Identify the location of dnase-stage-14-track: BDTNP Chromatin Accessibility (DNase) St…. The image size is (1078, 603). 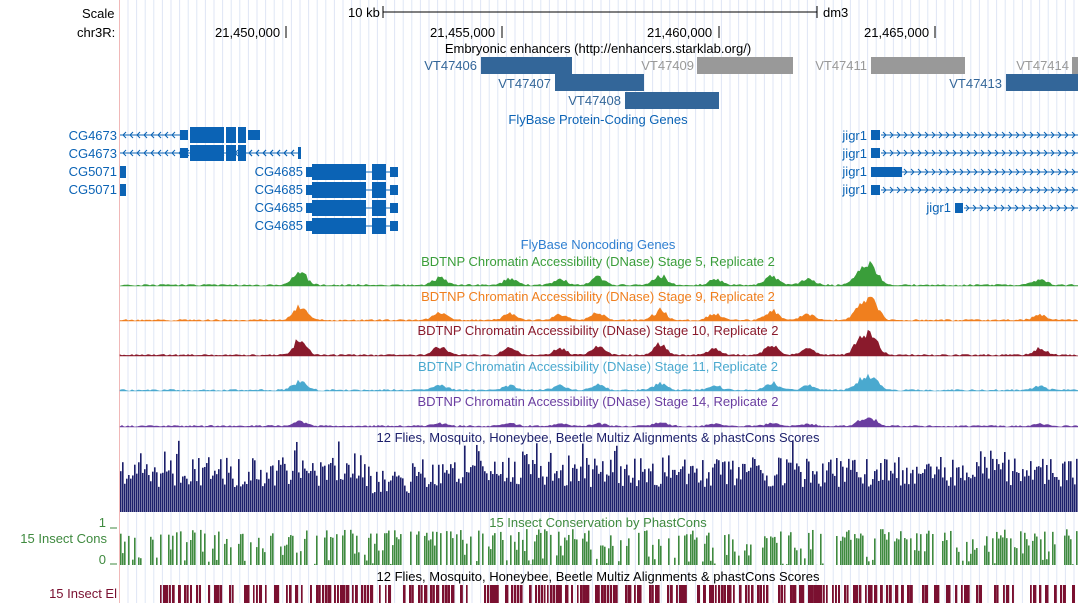
(598, 411).